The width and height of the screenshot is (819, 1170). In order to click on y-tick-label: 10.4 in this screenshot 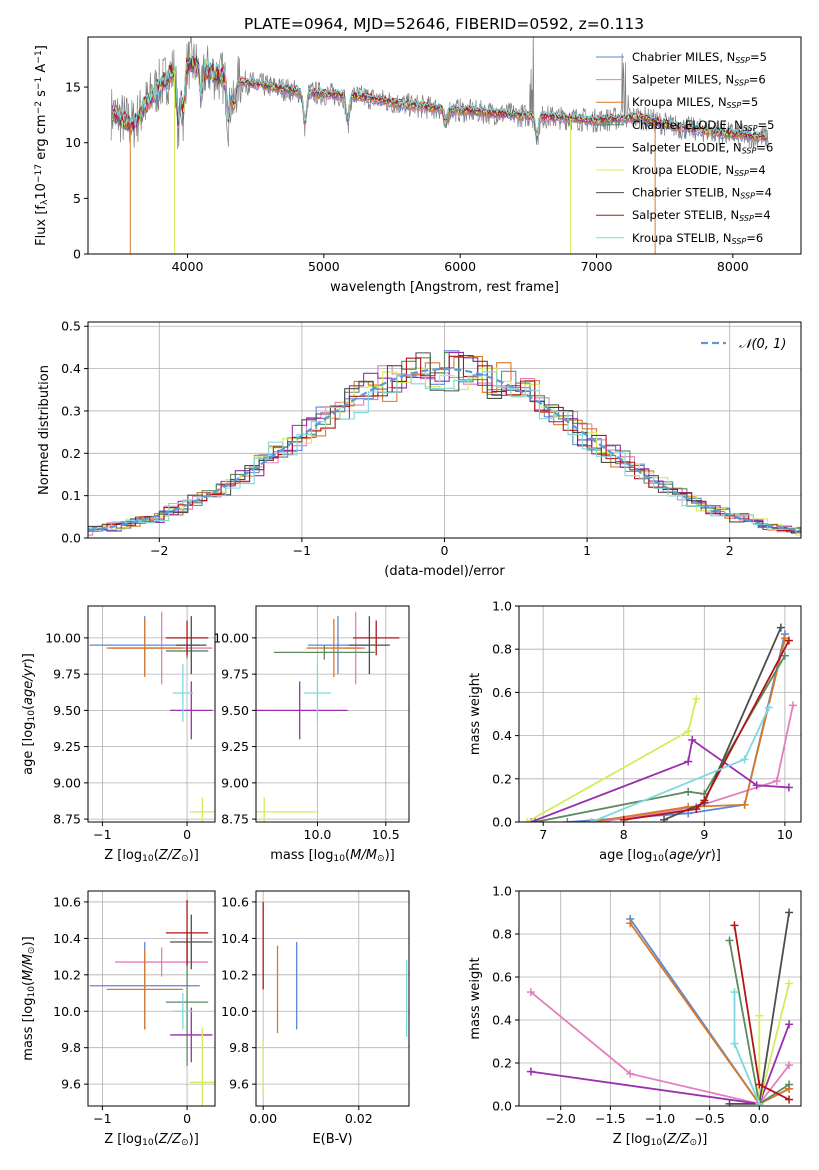, I will do `click(235, 938)`.